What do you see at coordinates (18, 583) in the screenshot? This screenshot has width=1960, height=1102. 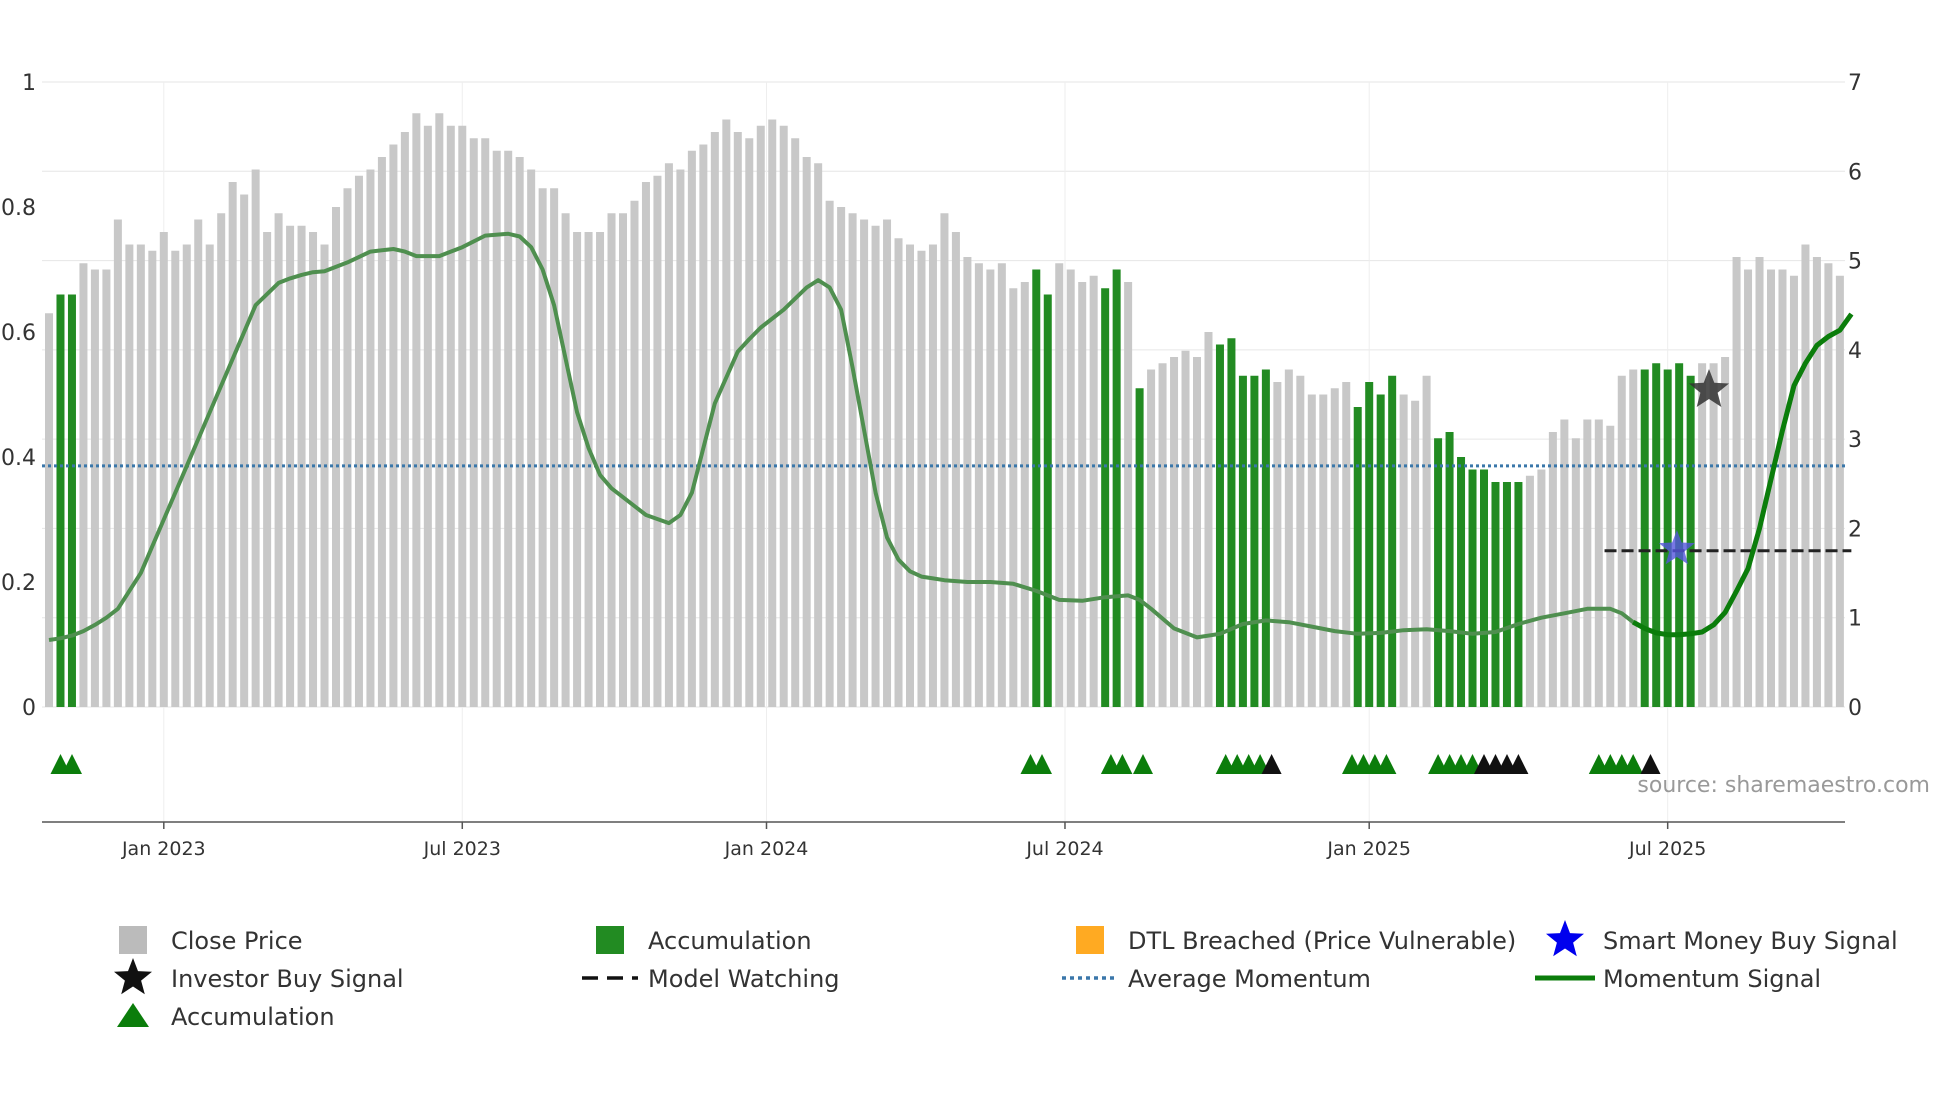 I see `y-left-tick-label: 0.2` at bounding box center [18, 583].